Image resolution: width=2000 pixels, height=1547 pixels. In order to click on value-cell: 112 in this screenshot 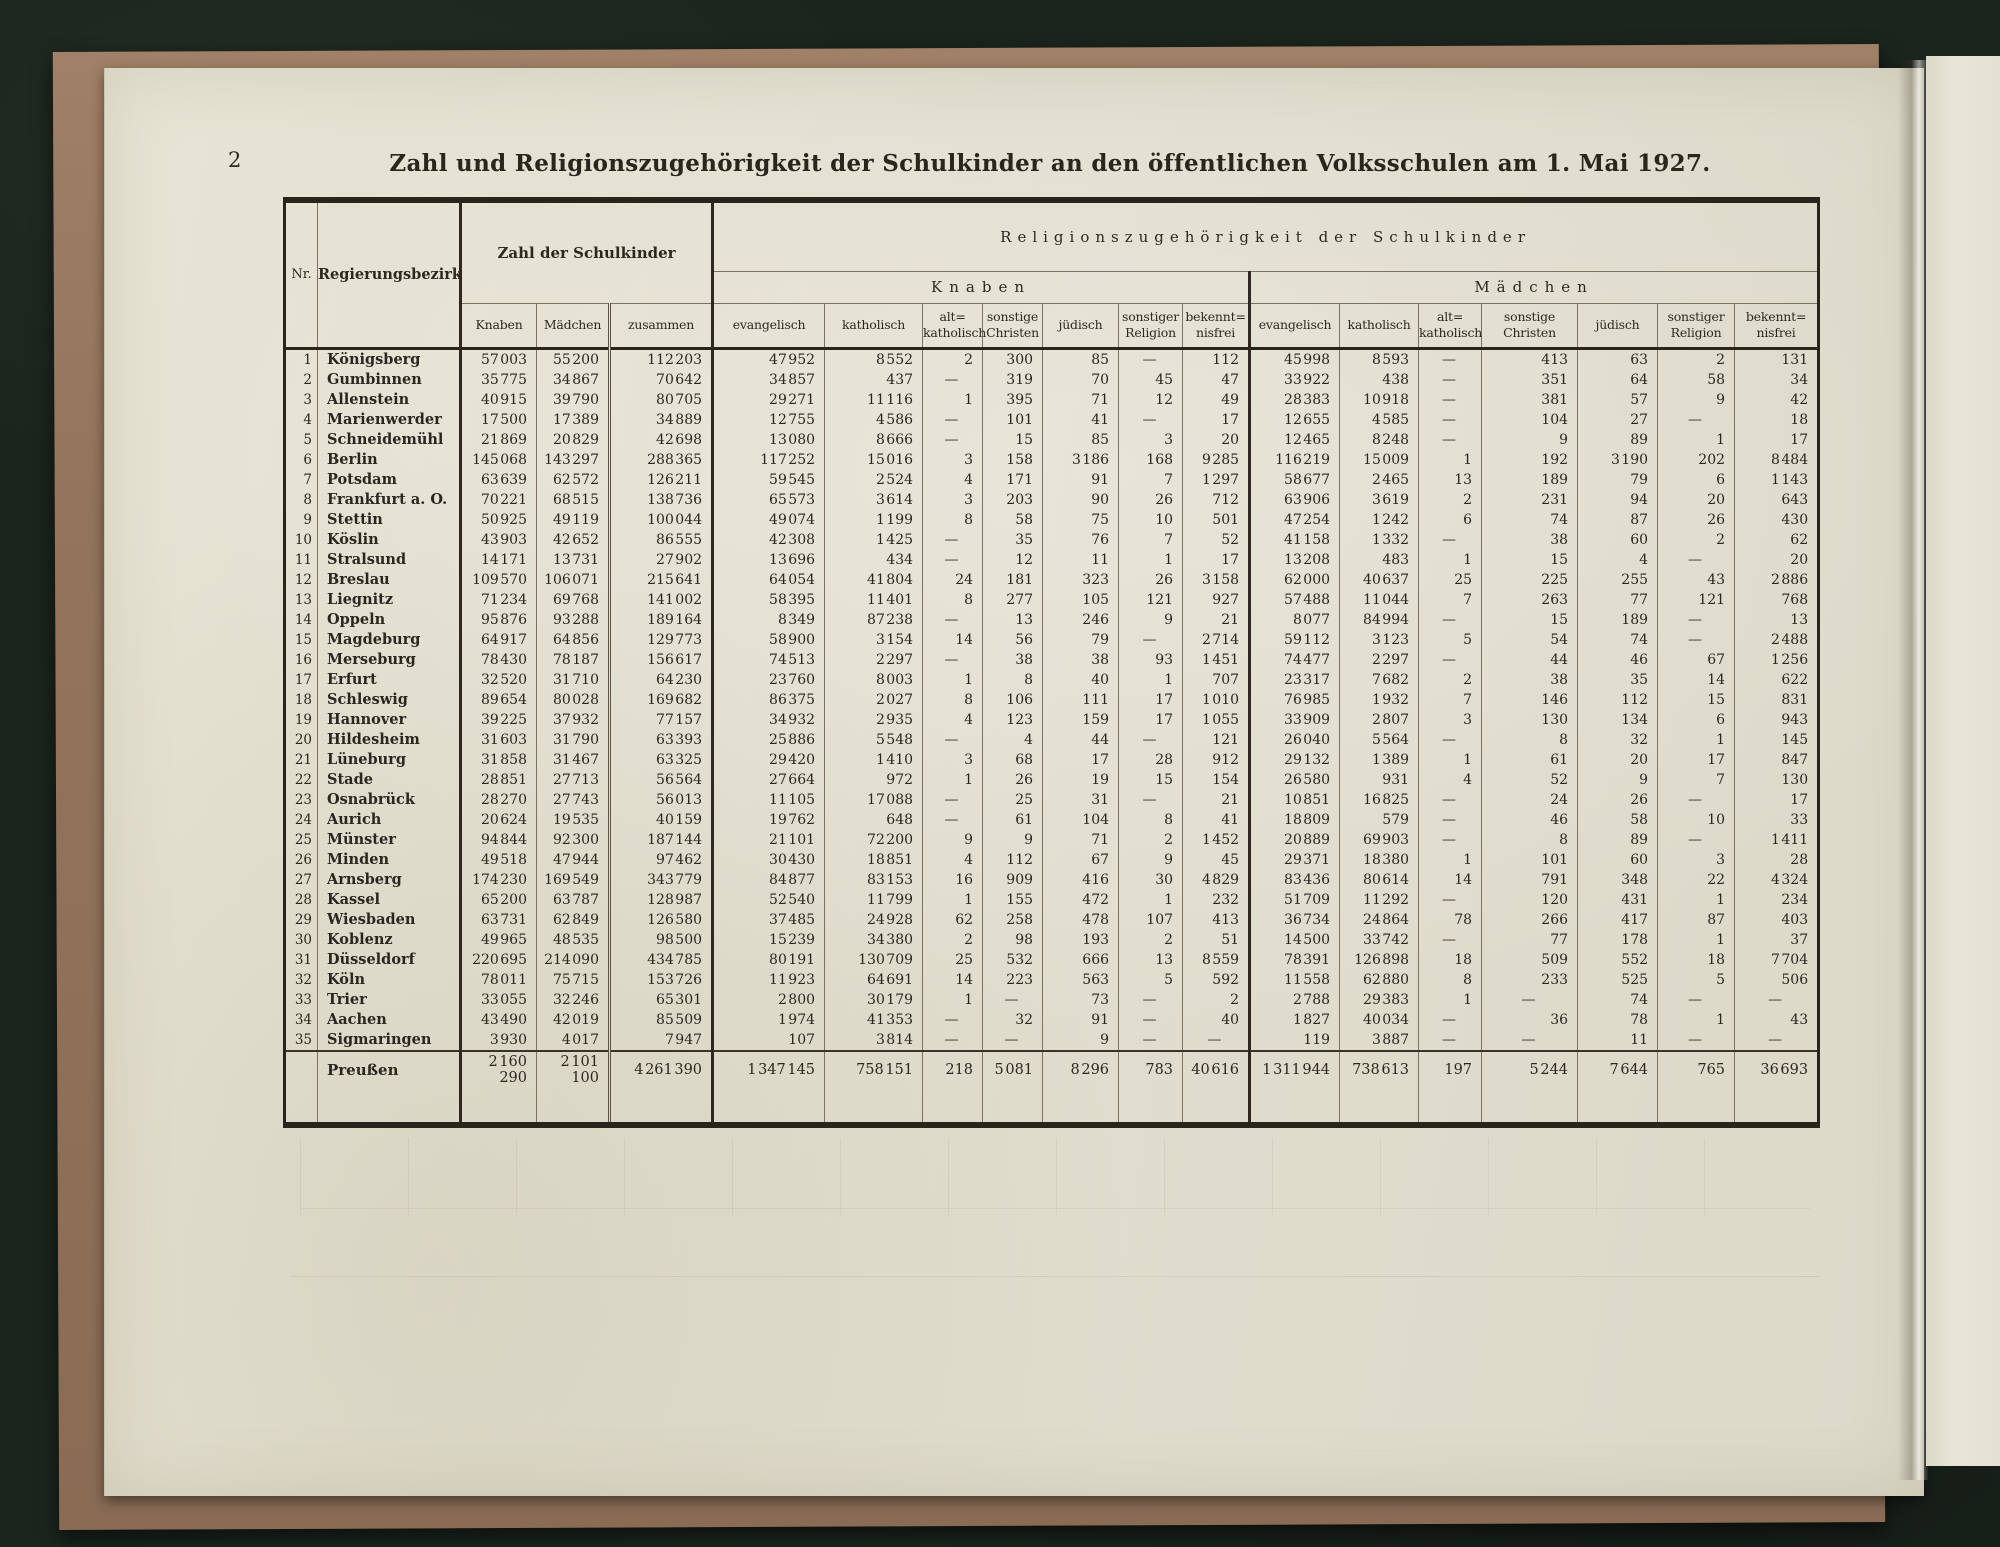, I will do `click(1617, 699)`.